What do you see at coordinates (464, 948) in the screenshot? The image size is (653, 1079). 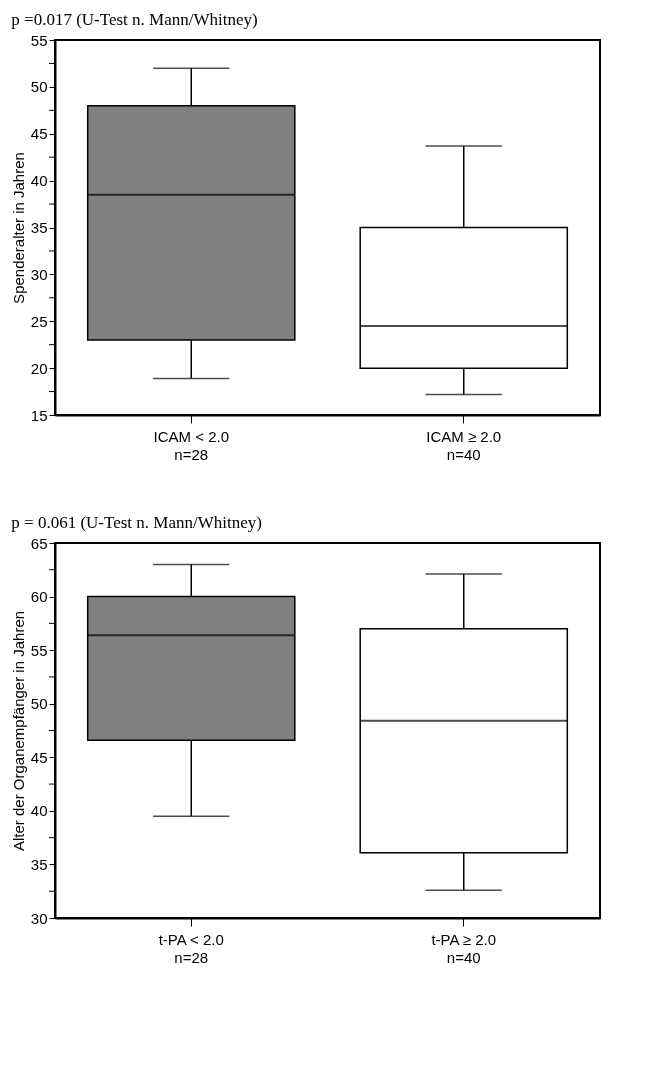 I see `x-tick-label: t-PA ≥ 2.0 n=40` at bounding box center [464, 948].